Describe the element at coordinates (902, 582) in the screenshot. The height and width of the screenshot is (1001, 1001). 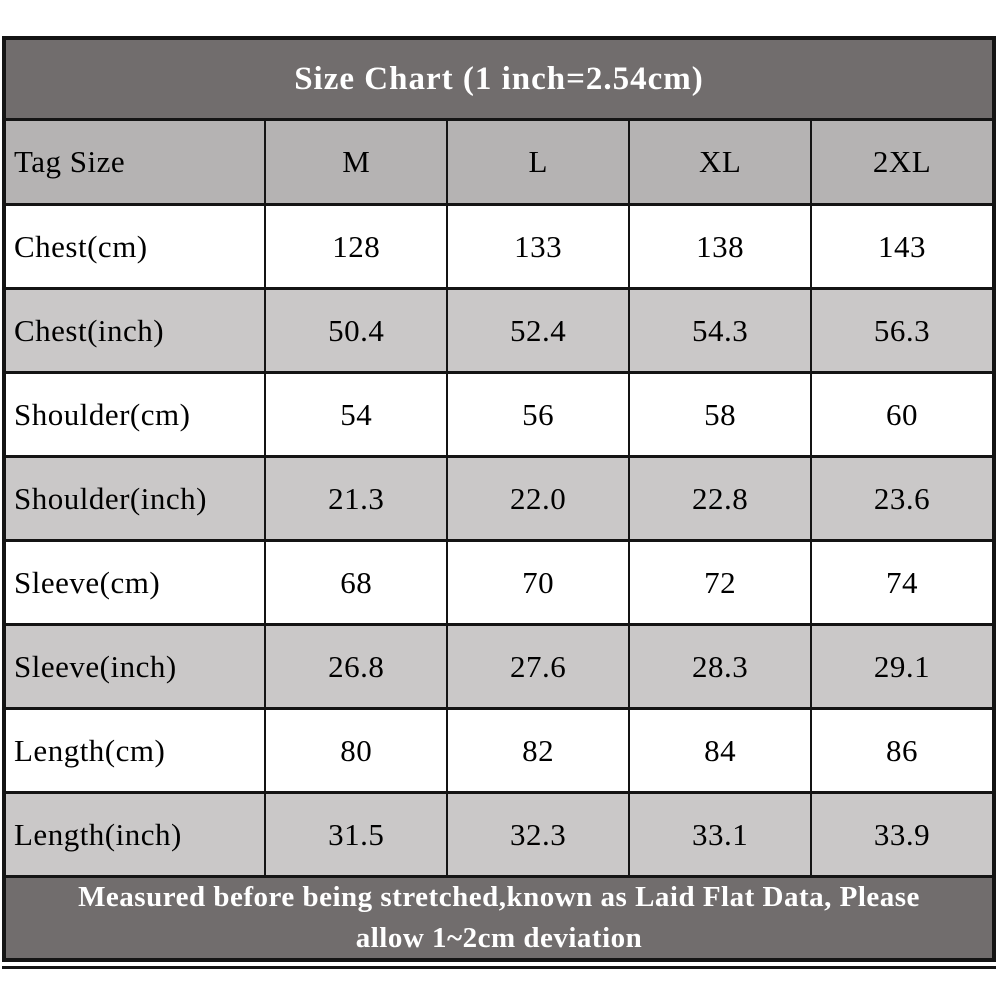
I see `cell-value: 74` at that location.